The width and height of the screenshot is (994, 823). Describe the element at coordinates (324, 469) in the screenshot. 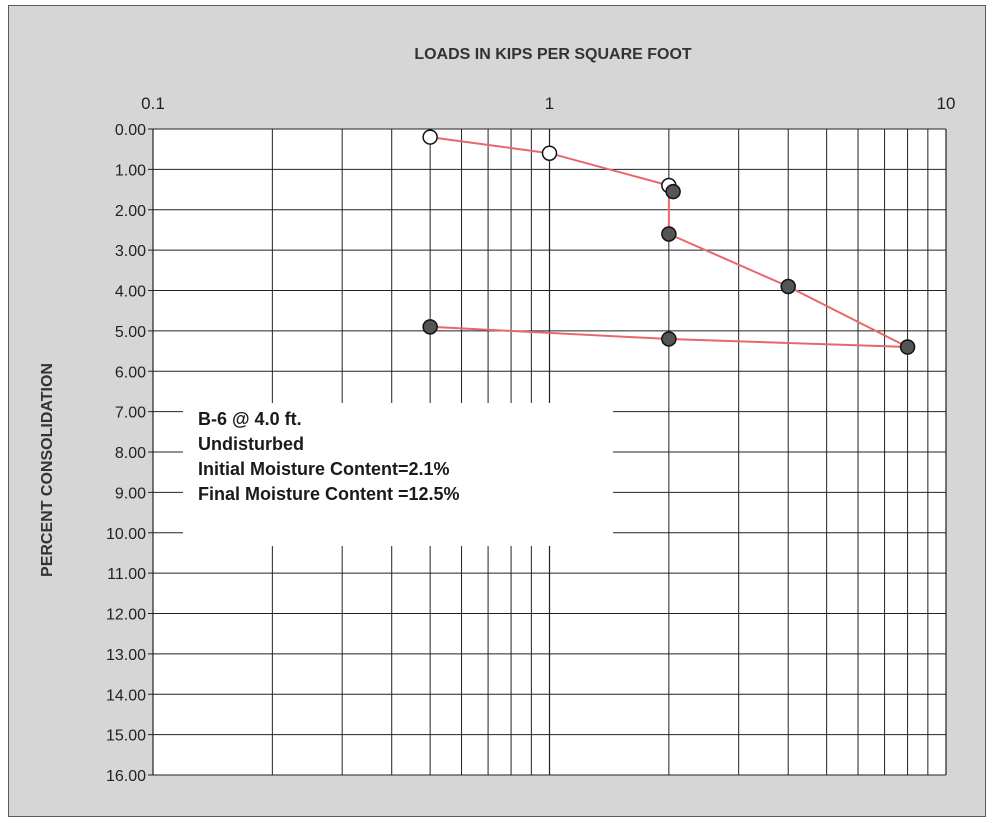

I see `annotation-initial-moisture: Initial Moisture Content=2.1%` at that location.